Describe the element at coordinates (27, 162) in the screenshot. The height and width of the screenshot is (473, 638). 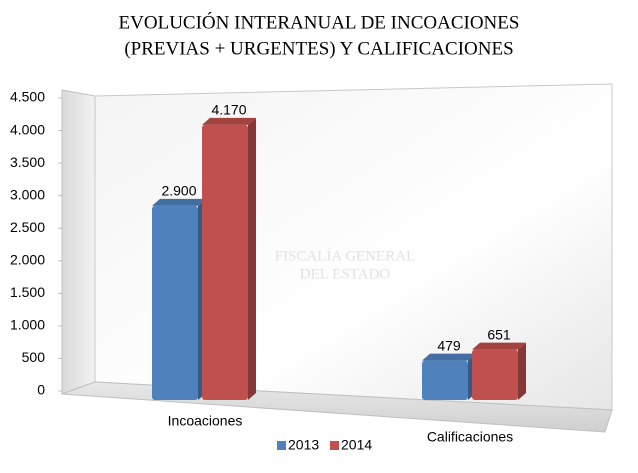
I see `y-tick-label: 3.500` at that location.